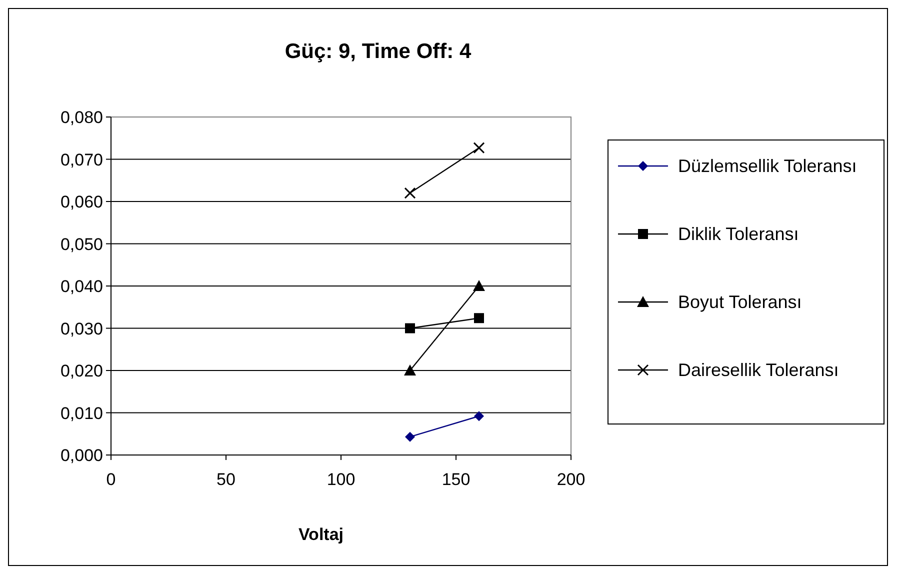 The height and width of the screenshot is (575, 901). What do you see at coordinates (321, 534) in the screenshot?
I see `x-axis-title: Voltaj` at bounding box center [321, 534].